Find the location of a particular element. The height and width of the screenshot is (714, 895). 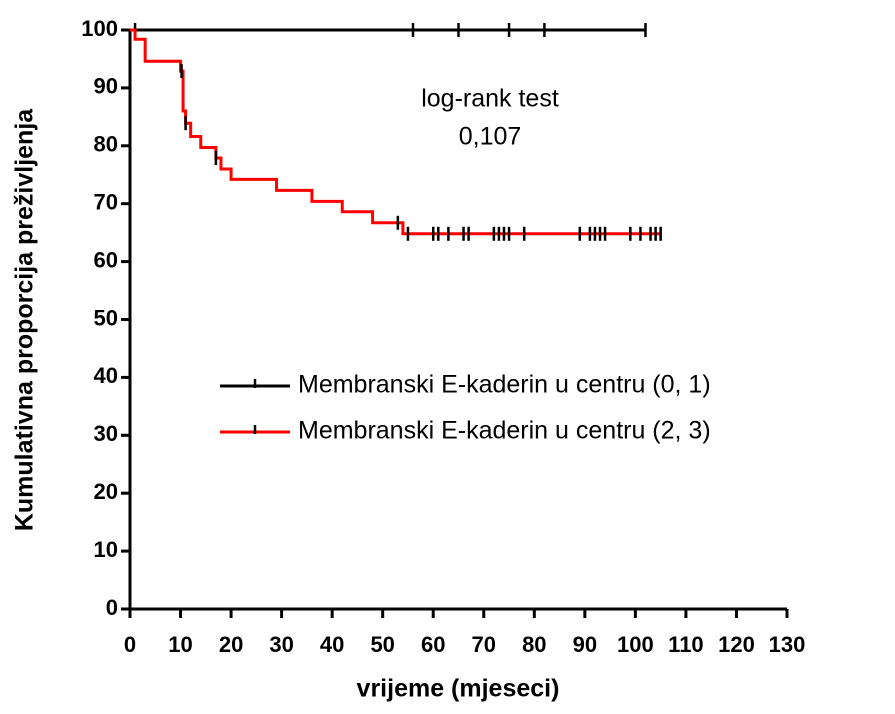

x-tick-label: 70 is located at coordinates (484, 644).